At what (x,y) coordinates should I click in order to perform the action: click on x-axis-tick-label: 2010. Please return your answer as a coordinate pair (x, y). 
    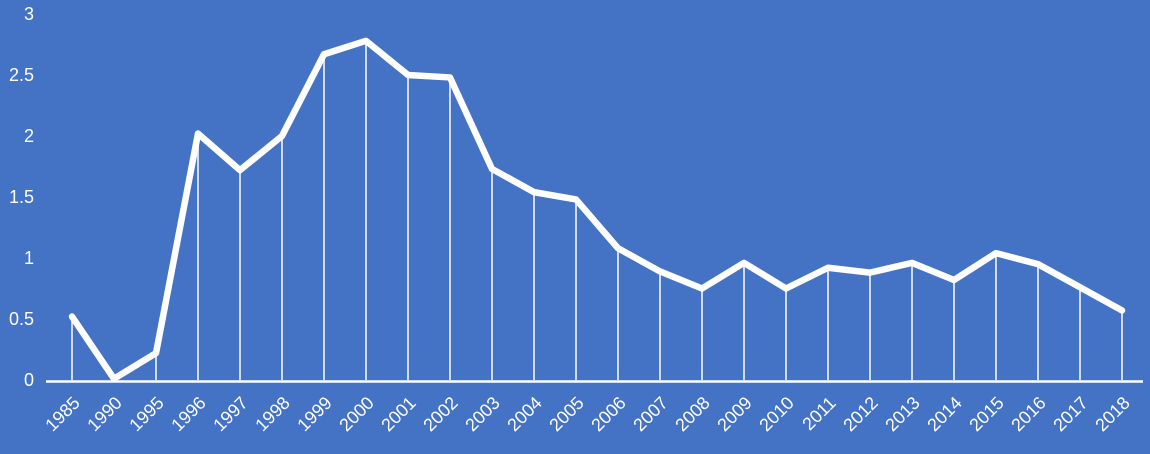
    Looking at the image, I should click on (776, 414).